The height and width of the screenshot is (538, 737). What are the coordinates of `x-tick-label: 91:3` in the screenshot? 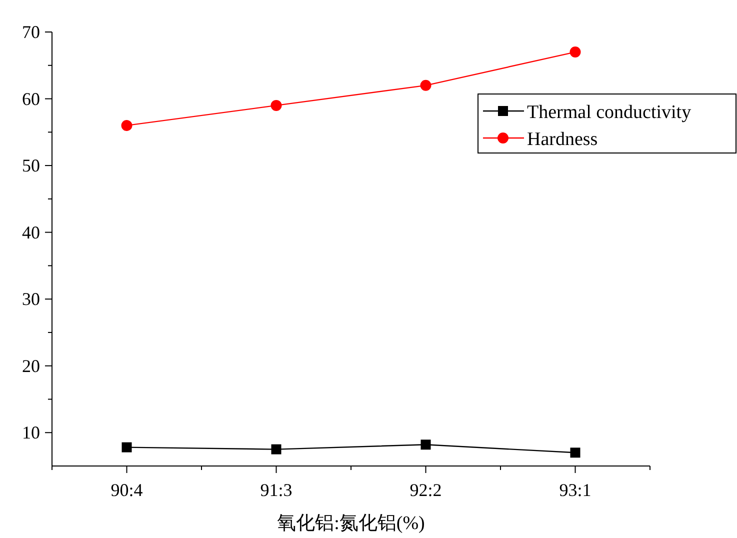 It's located at (276, 490).